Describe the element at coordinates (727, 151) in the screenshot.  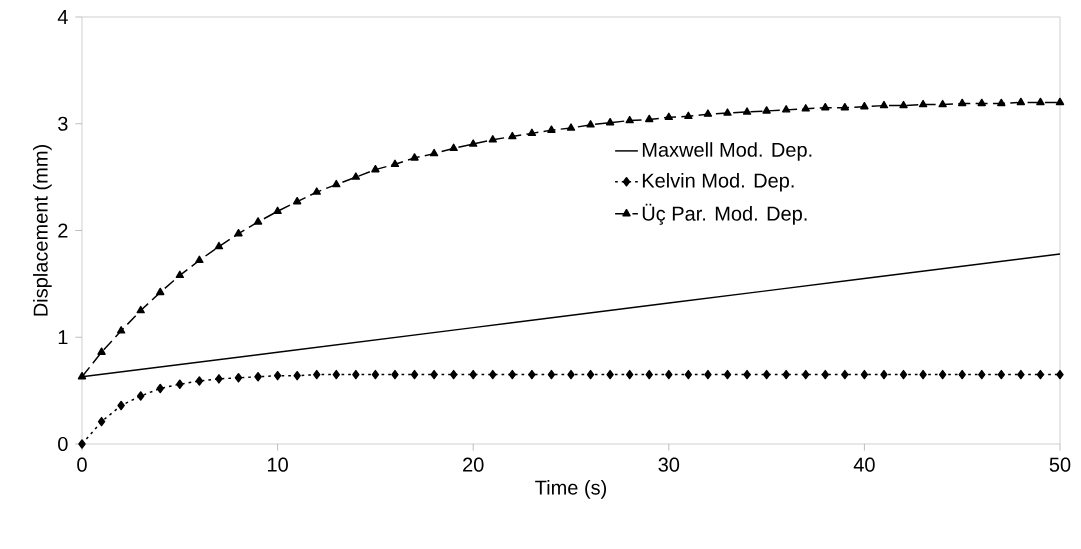
I see `legend-label: Maxwell Mod. Dep.` at that location.